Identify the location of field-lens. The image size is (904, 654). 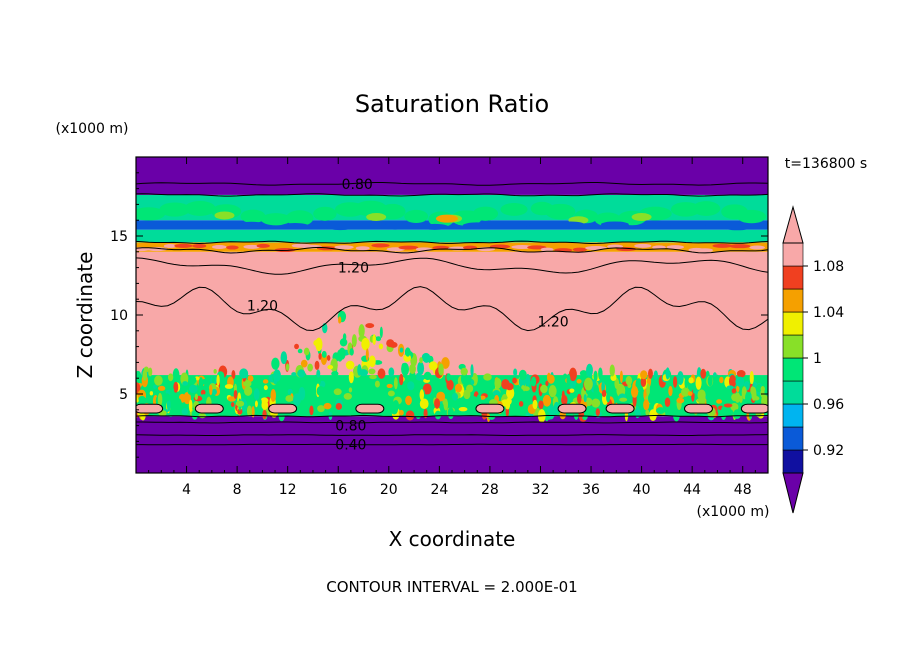
(150, 408).